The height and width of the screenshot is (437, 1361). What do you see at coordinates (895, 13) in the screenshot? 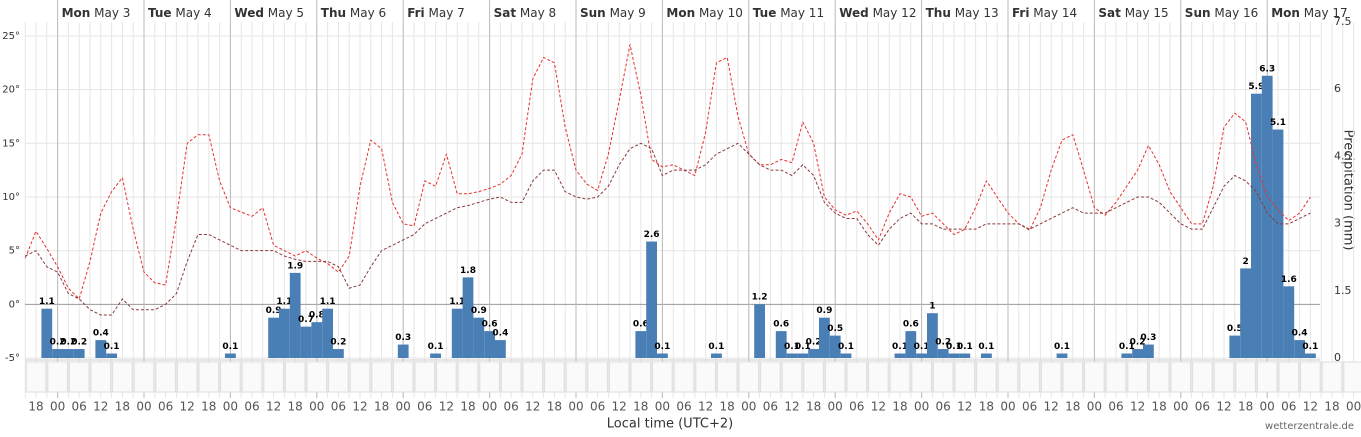
I see `day-date: May 12` at bounding box center [895, 13].